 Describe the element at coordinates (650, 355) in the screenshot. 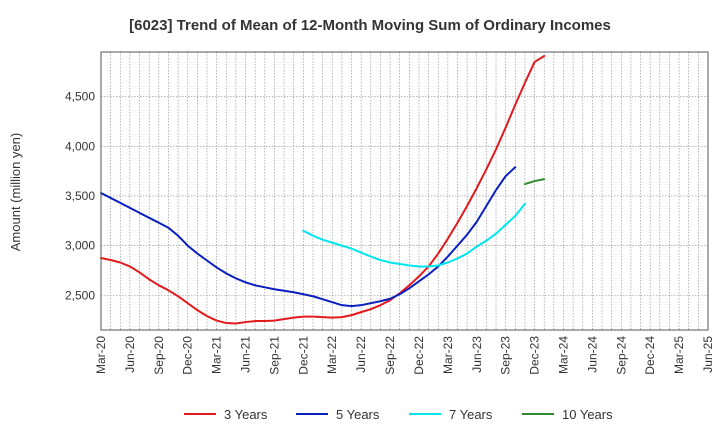

I see `x-tick-label: Dec-24` at that location.